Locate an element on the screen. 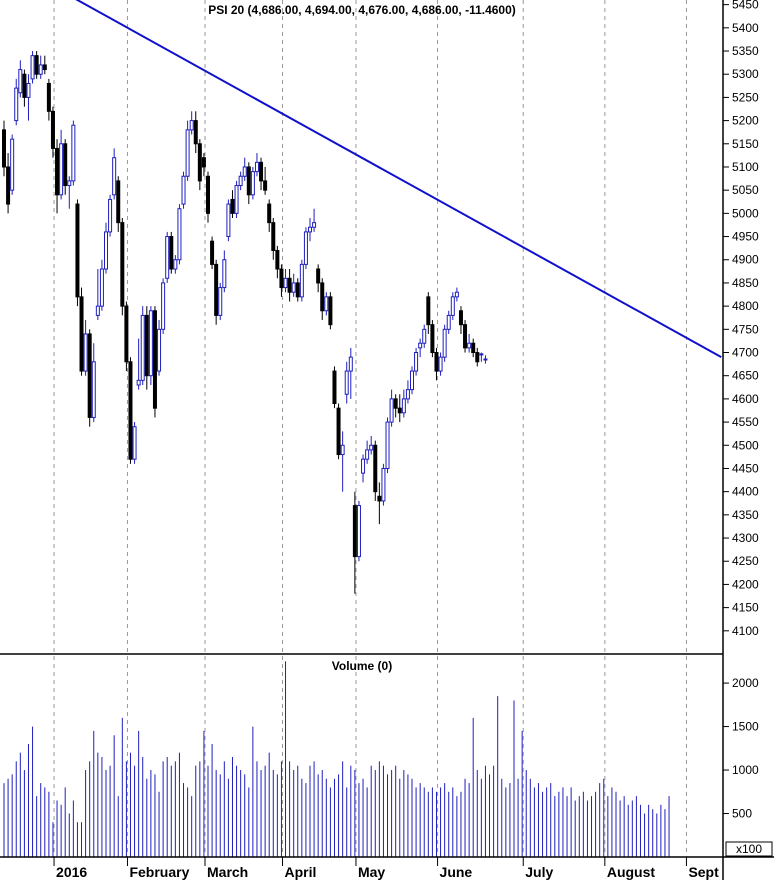 The image size is (774, 880). price-tick-label: 4250 is located at coordinates (745, 561).